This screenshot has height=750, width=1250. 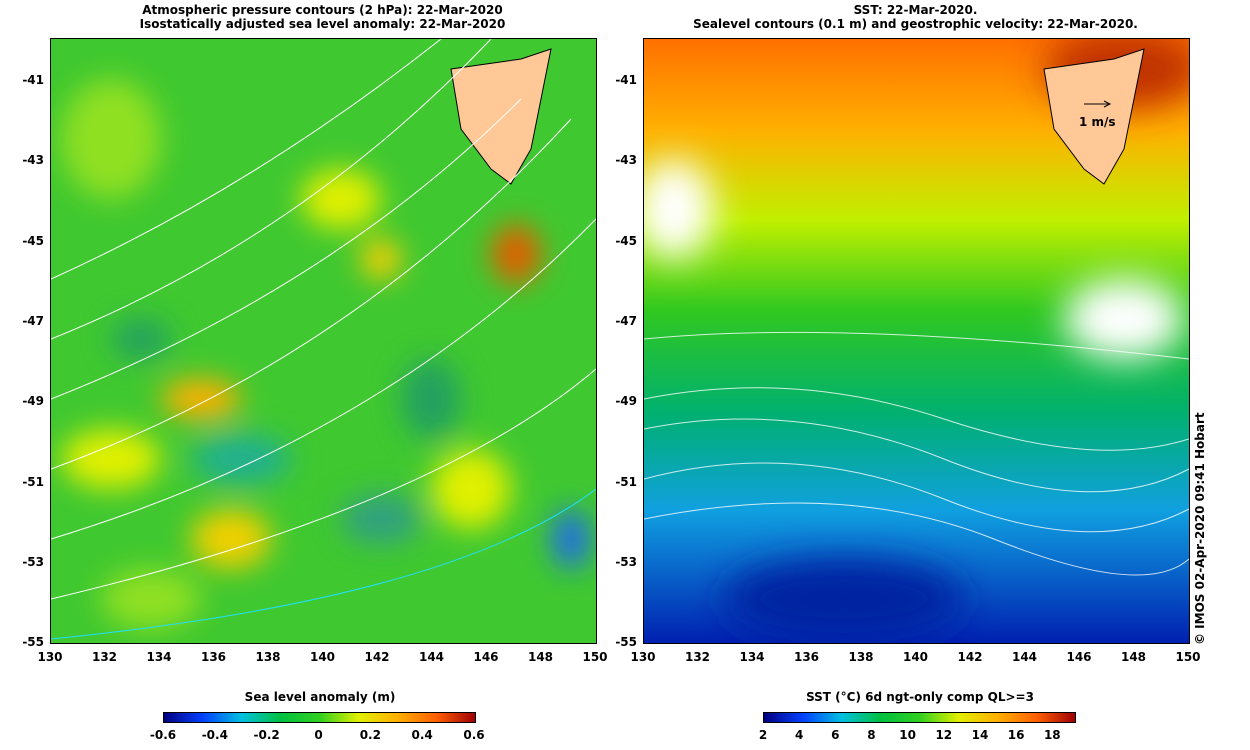 I want to click on colorbar-tick-label: 4, so click(x=799, y=735).